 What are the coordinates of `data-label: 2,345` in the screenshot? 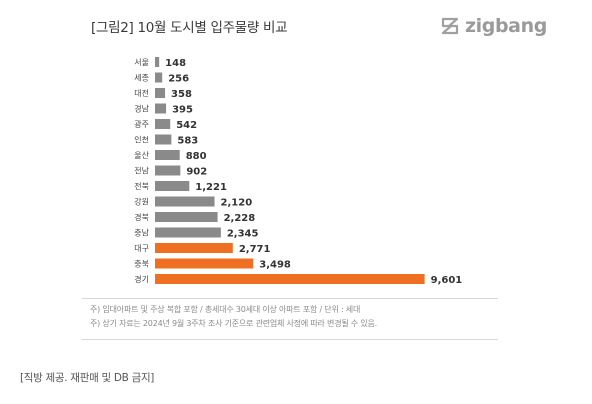 It's located at (243, 234).